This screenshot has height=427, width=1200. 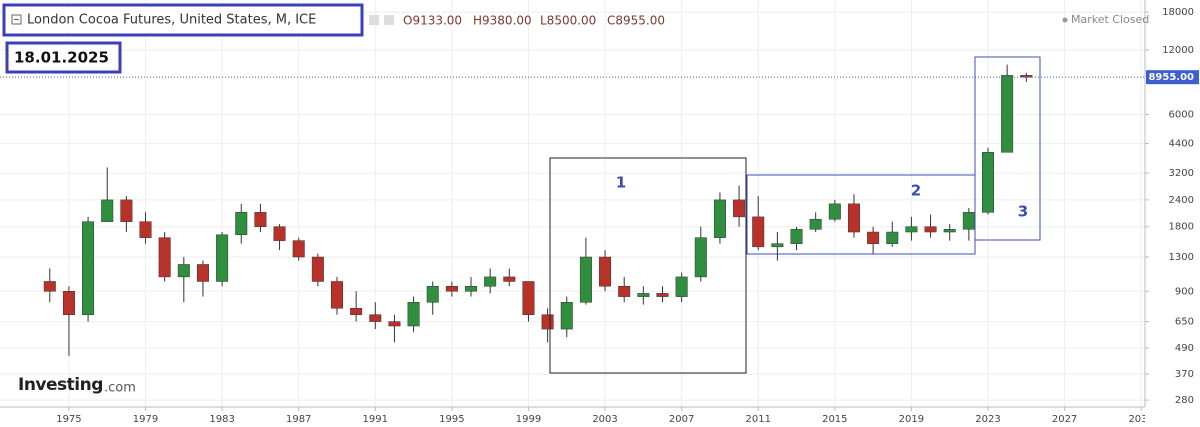 What do you see at coordinates (621, 183) in the screenshot?
I see `annotation: 1` at bounding box center [621, 183].